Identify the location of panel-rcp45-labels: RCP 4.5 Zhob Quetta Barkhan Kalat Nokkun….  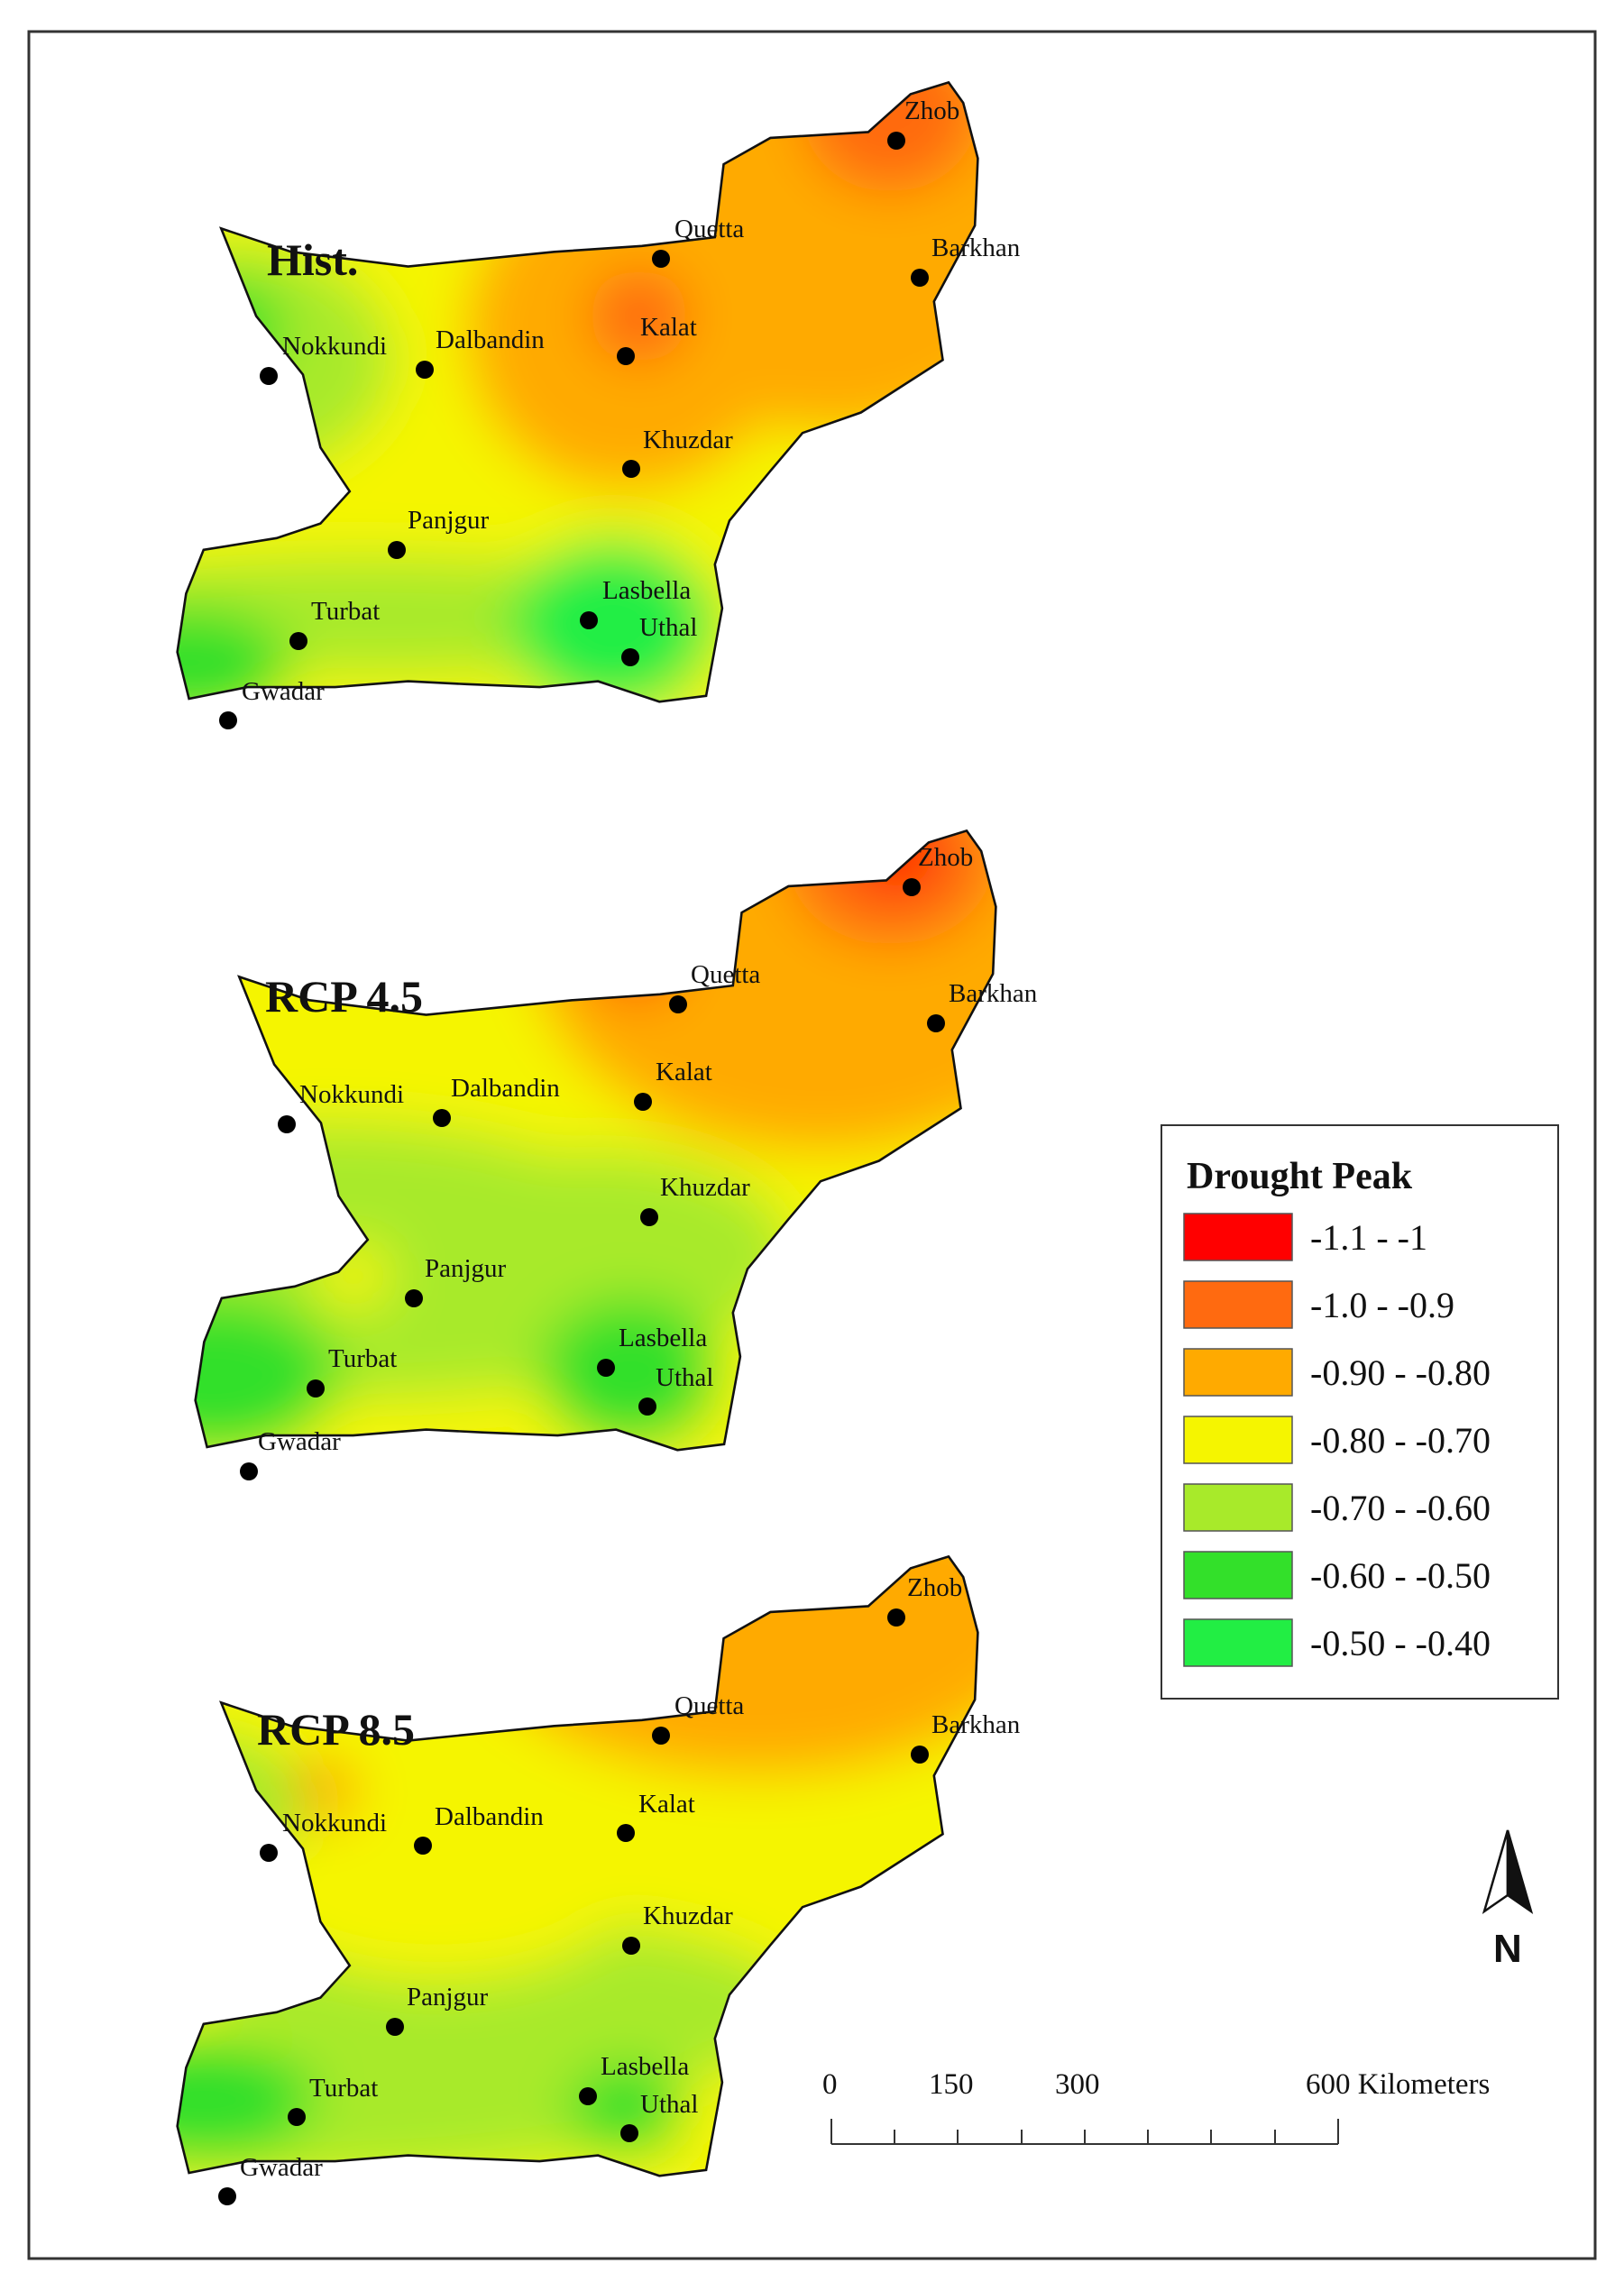
(639, 1161).